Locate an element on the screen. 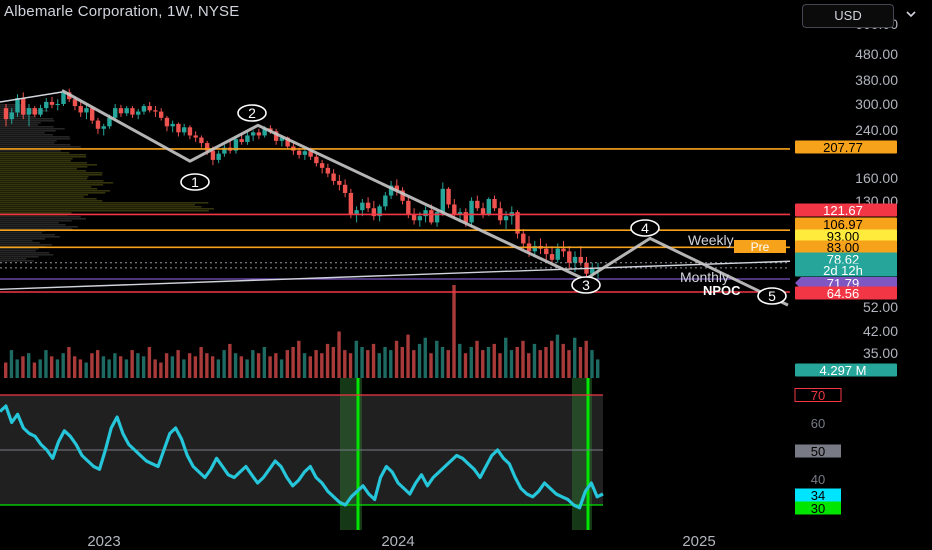  wave-label-circle is located at coordinates (772, 296).